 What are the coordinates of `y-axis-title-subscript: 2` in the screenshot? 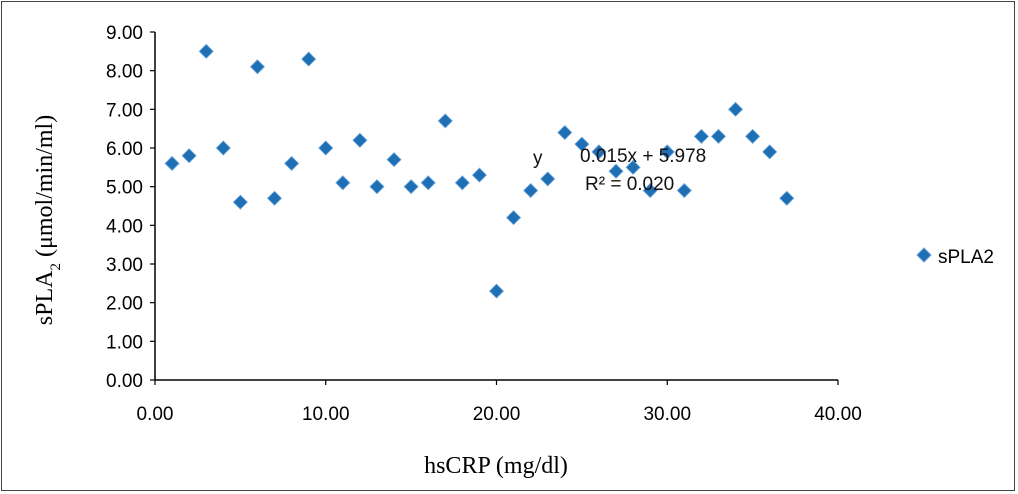 It's located at (56, 267).